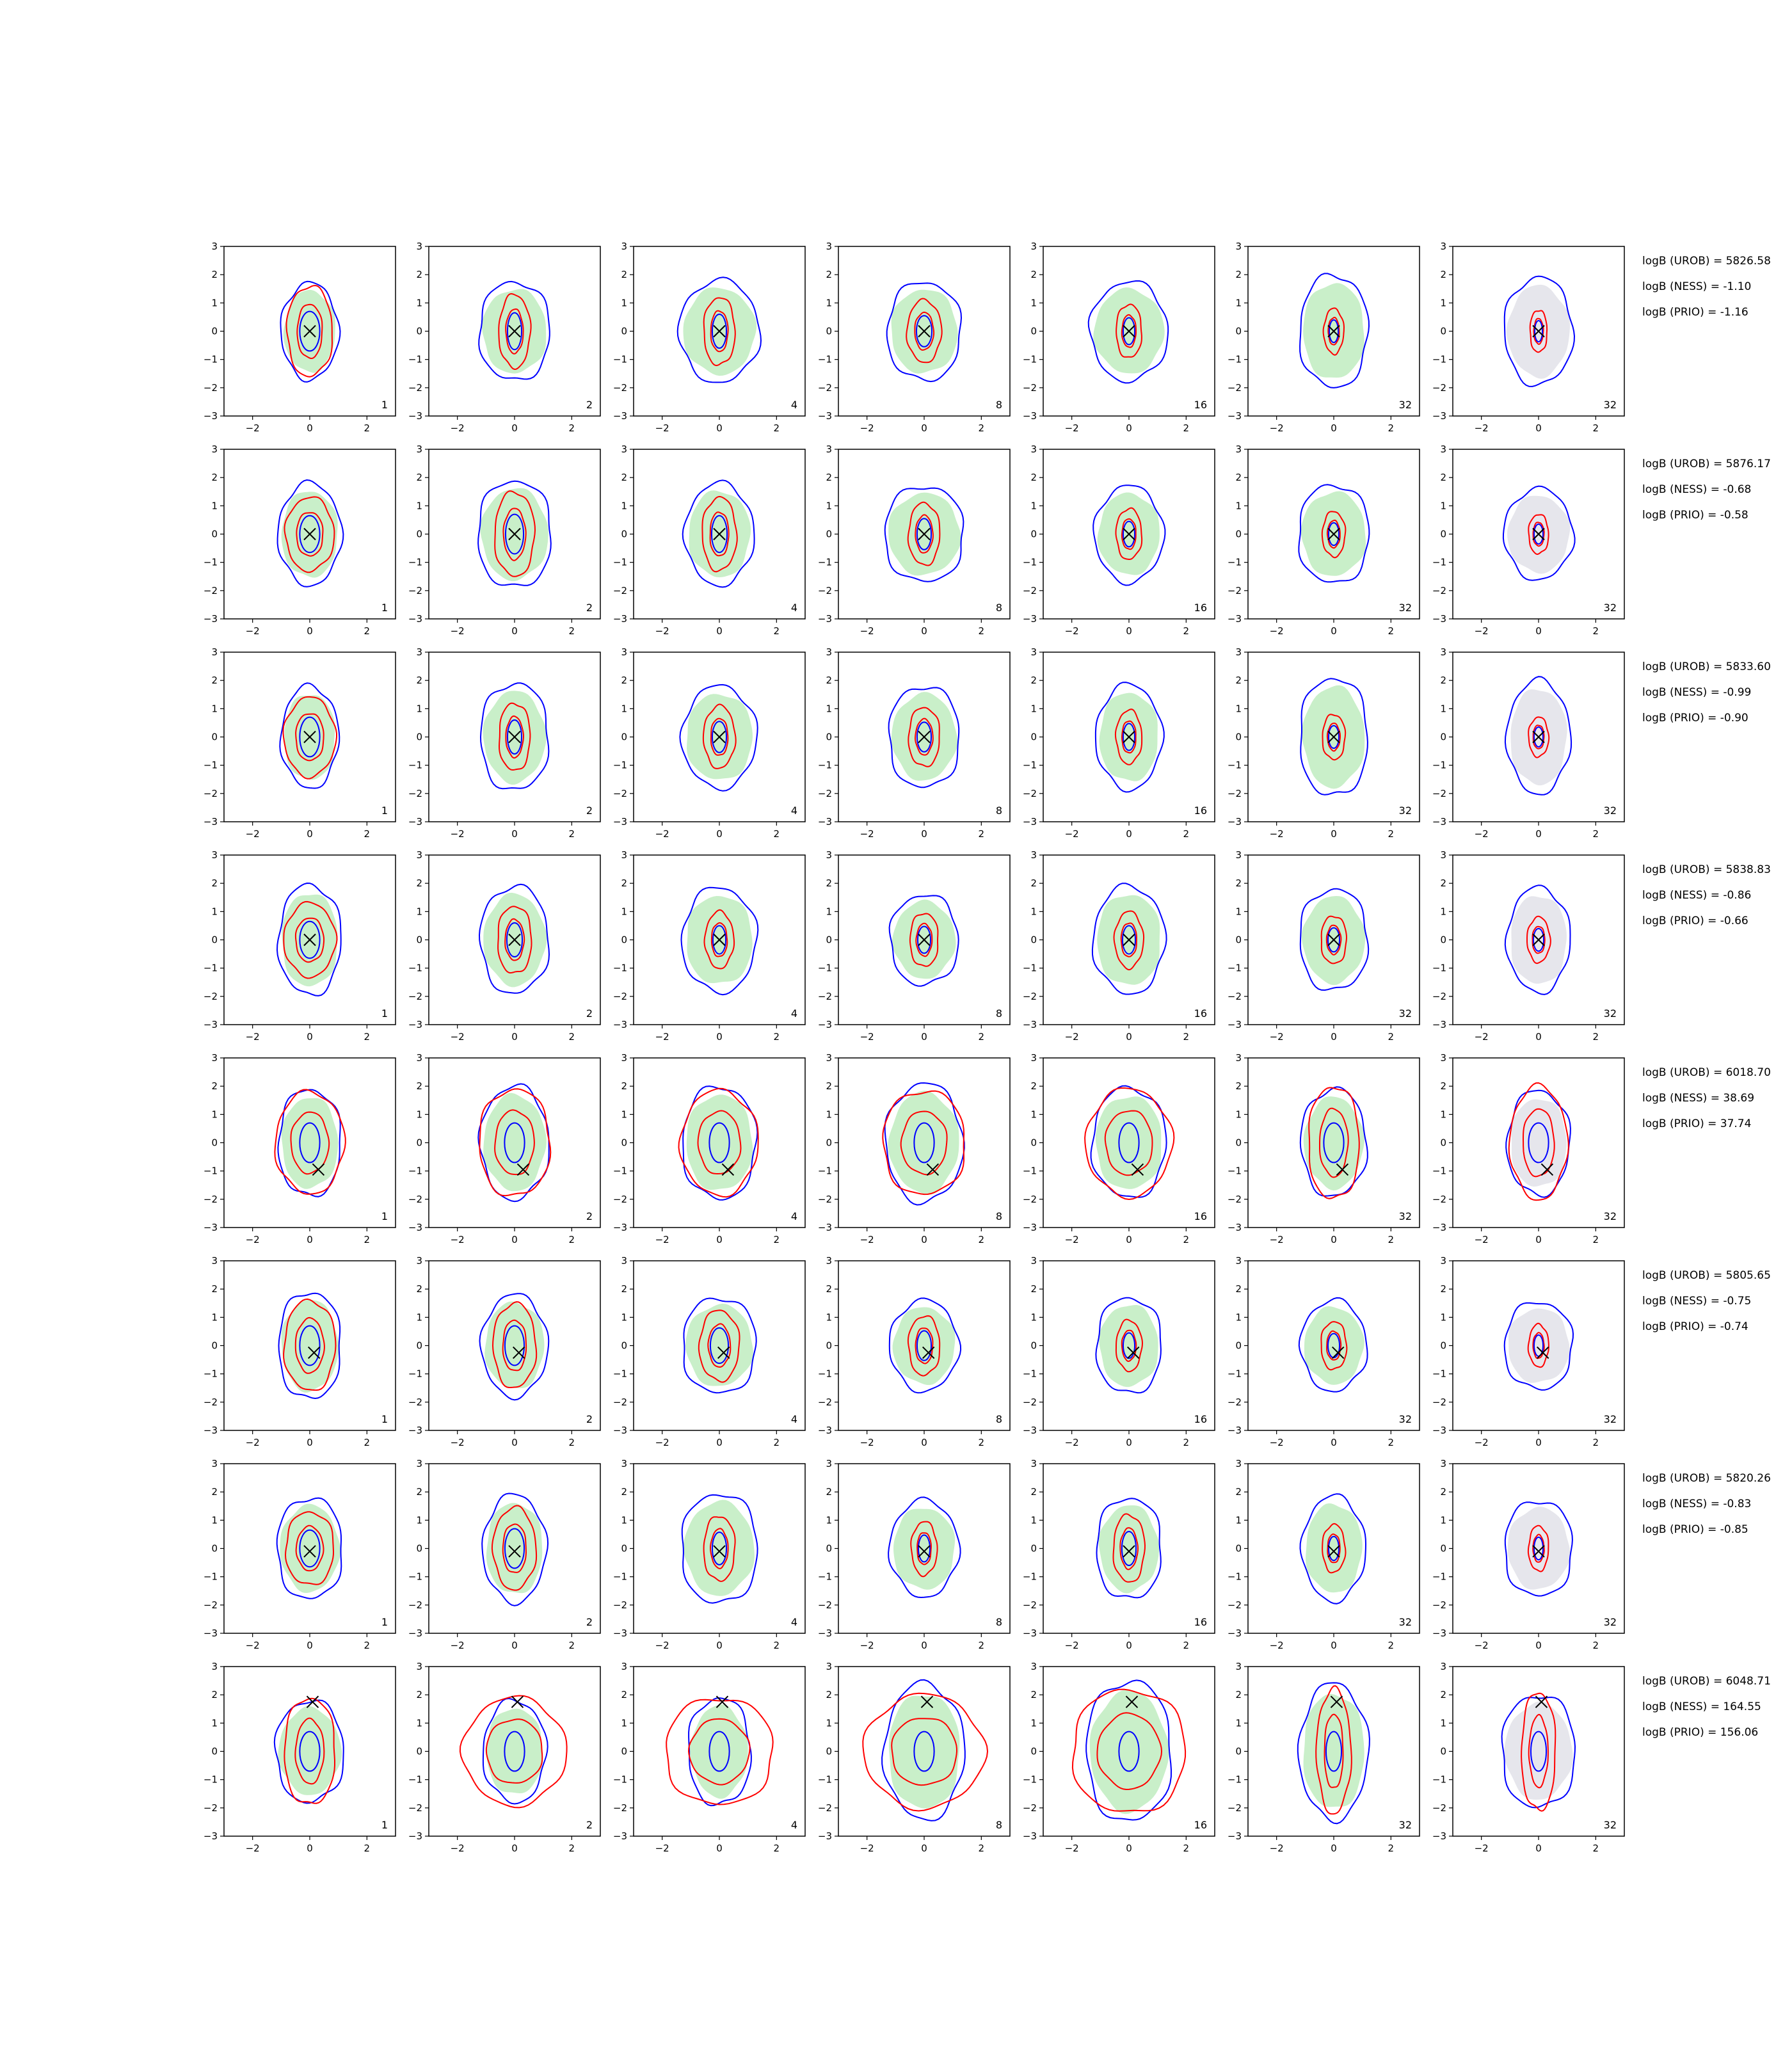 This screenshot has height=2048, width=1792. I want to click on logb-annotation: logB (UROB) = 6018.70, so click(1706, 1072).